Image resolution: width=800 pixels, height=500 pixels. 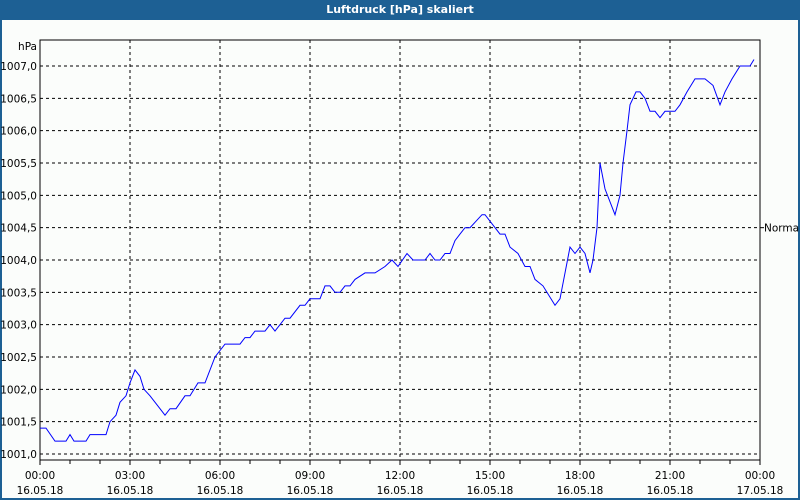 I want to click on y-tick-label: 1003,0, so click(x=18, y=326).